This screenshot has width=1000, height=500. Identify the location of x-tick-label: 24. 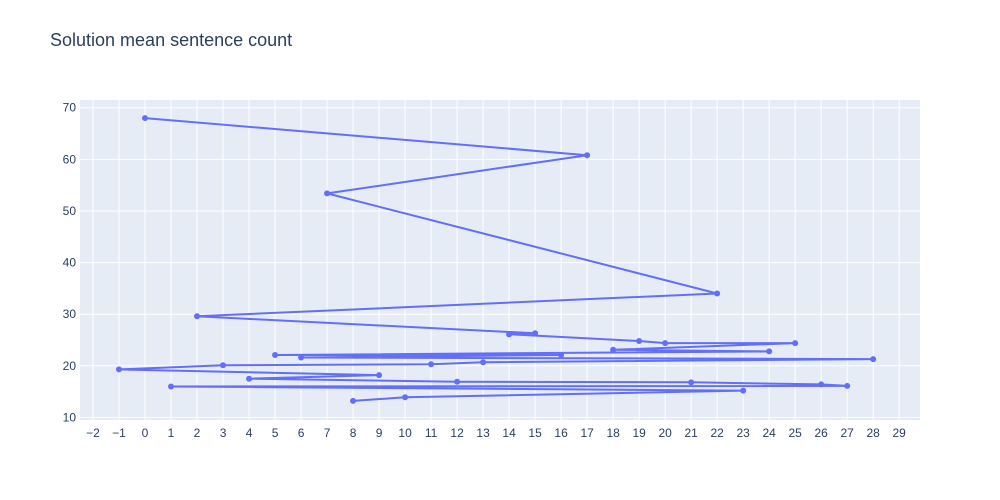
(769, 433).